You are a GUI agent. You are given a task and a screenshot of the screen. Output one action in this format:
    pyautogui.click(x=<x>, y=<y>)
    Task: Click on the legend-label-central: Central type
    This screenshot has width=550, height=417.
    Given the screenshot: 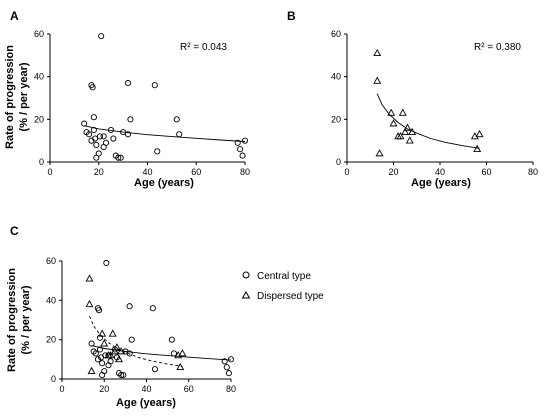 What is the action you would take?
    pyautogui.click(x=284, y=276)
    